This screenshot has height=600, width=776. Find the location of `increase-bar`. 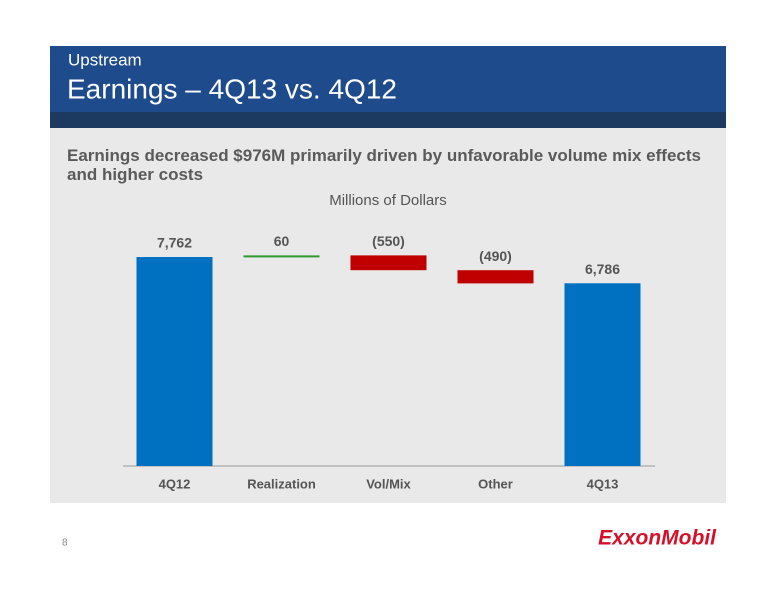

increase-bar is located at coordinates (281, 256).